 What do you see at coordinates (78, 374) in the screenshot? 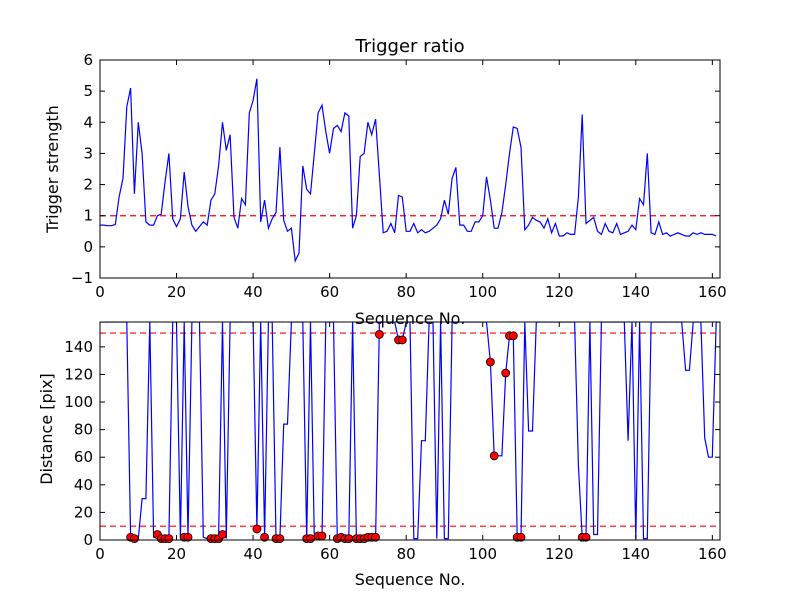
I see `bottom-y-tick-label: 120` at bounding box center [78, 374].